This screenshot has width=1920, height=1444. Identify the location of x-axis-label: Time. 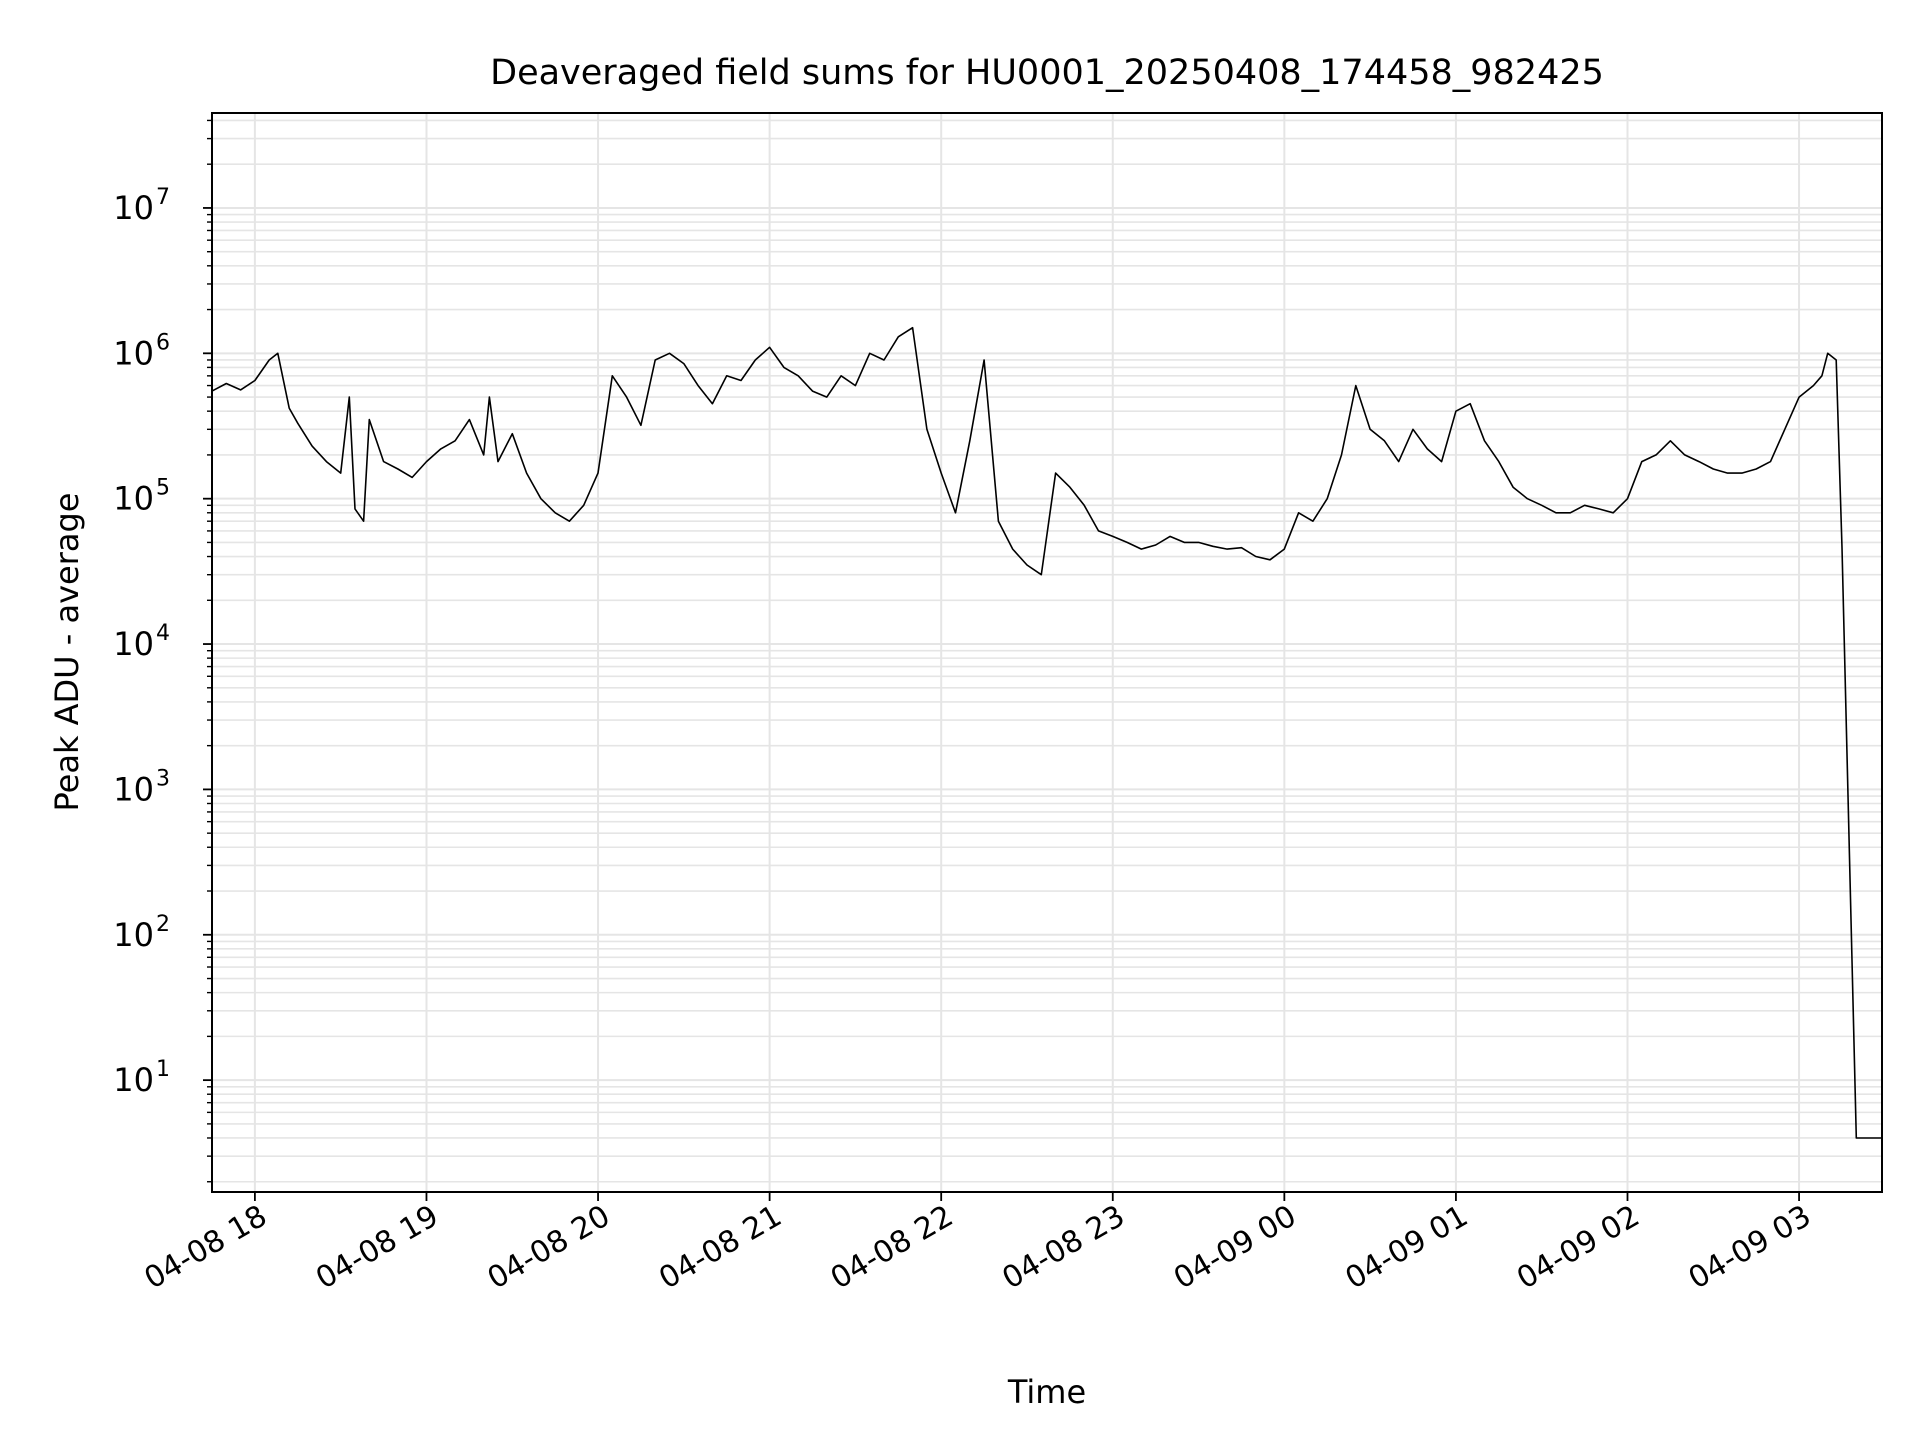
(1046, 1392).